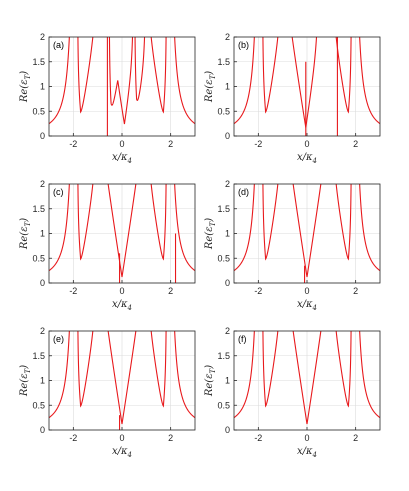 The width and height of the screenshot is (409, 491). I want to click on panel-c: -2 0 2 0 0.5 1 1.5 2 (c) x/κ4 Re(εT), so click(107, 245).